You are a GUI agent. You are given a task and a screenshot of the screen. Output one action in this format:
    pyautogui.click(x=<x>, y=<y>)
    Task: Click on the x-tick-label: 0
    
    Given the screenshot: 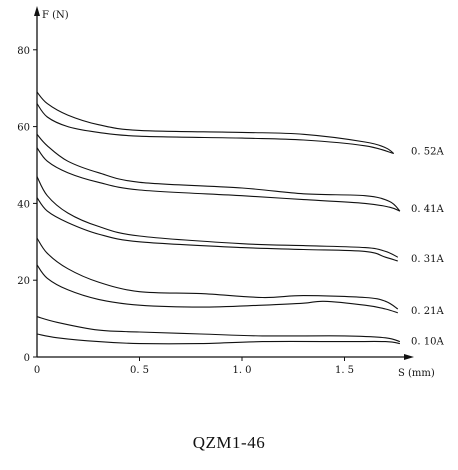 What is the action you would take?
    pyautogui.click(x=37, y=370)
    